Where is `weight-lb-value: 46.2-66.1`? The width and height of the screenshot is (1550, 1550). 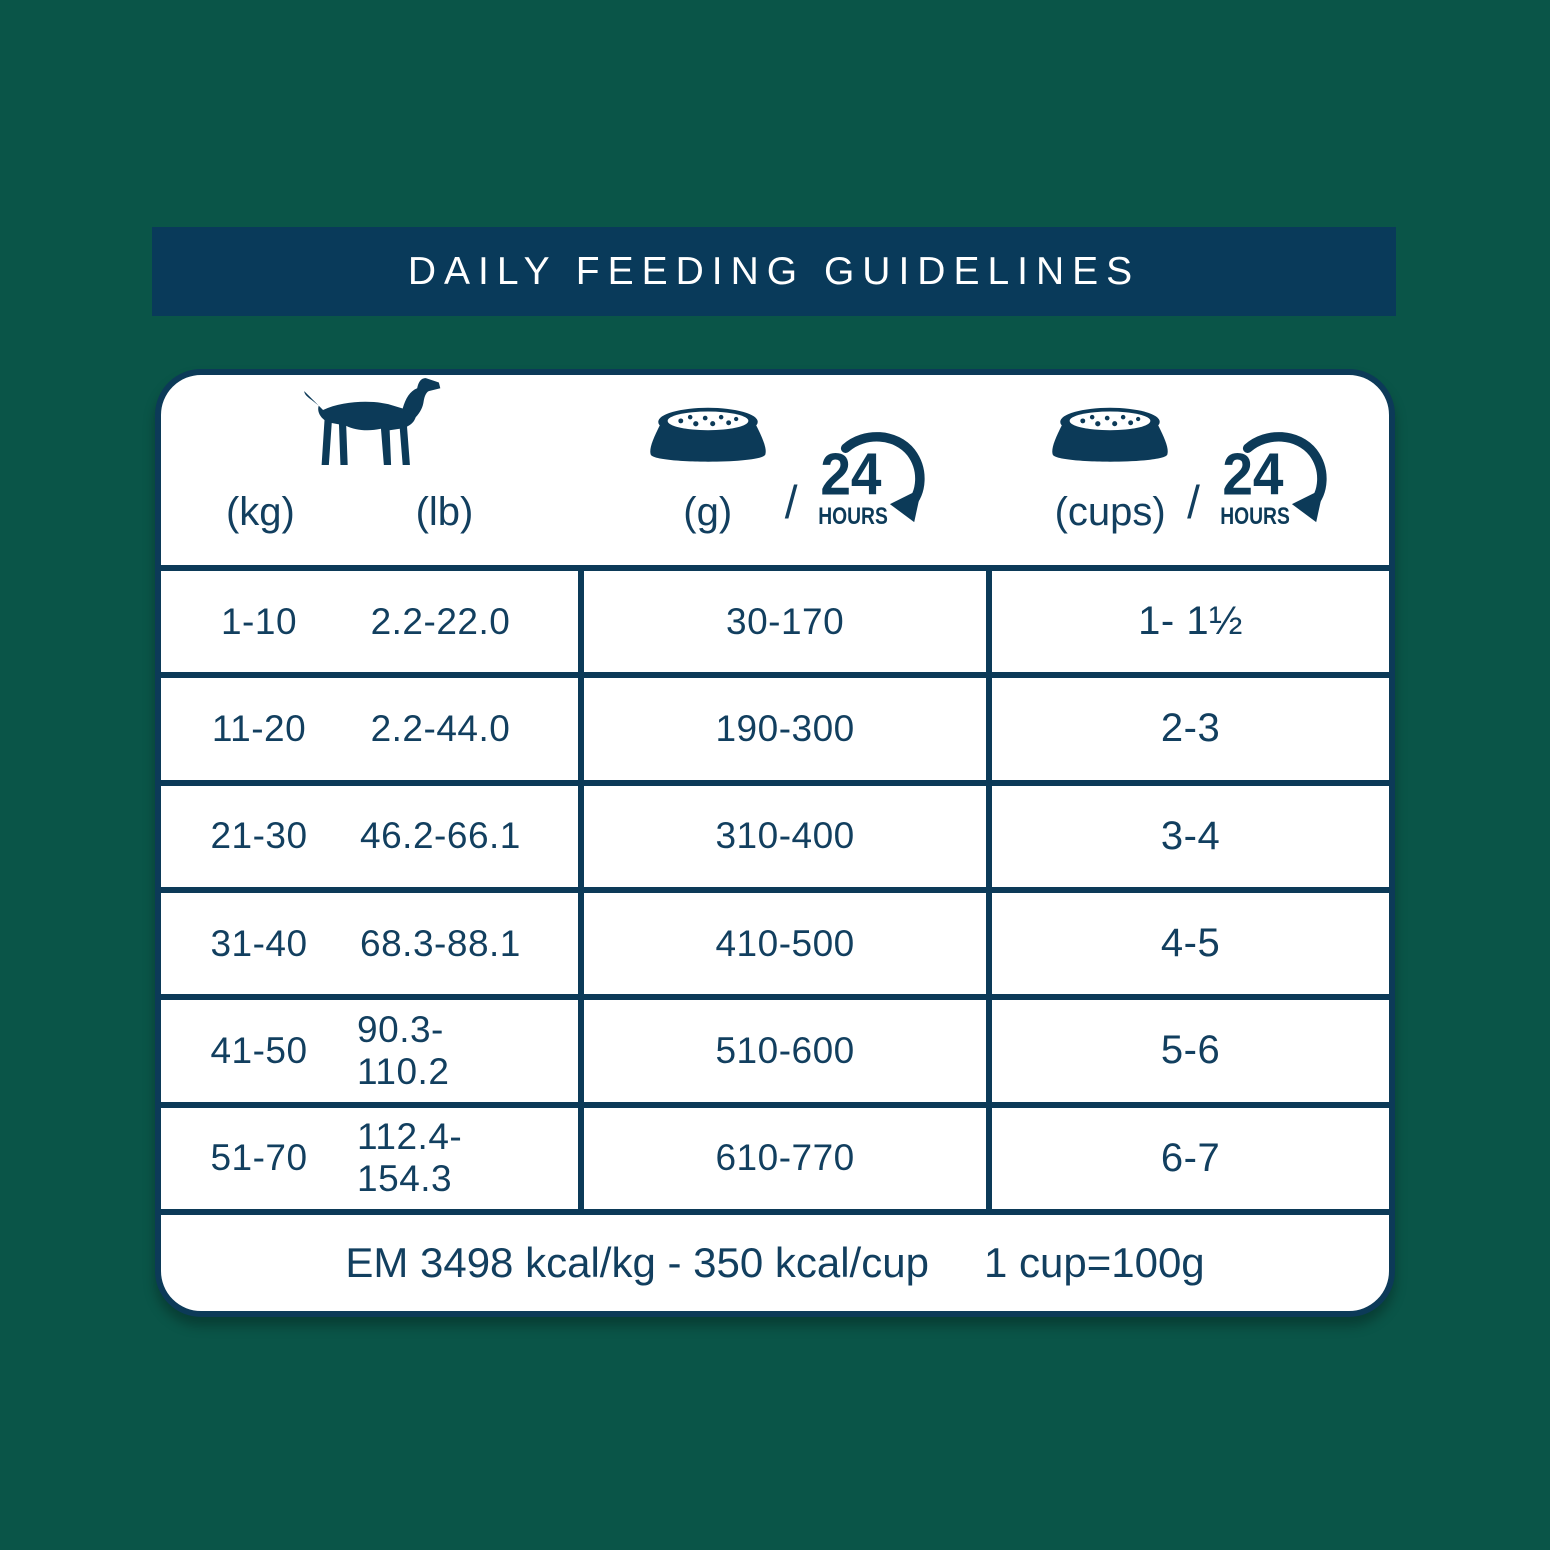
weight-lb-value: 46.2-66.1 is located at coordinates (440, 836).